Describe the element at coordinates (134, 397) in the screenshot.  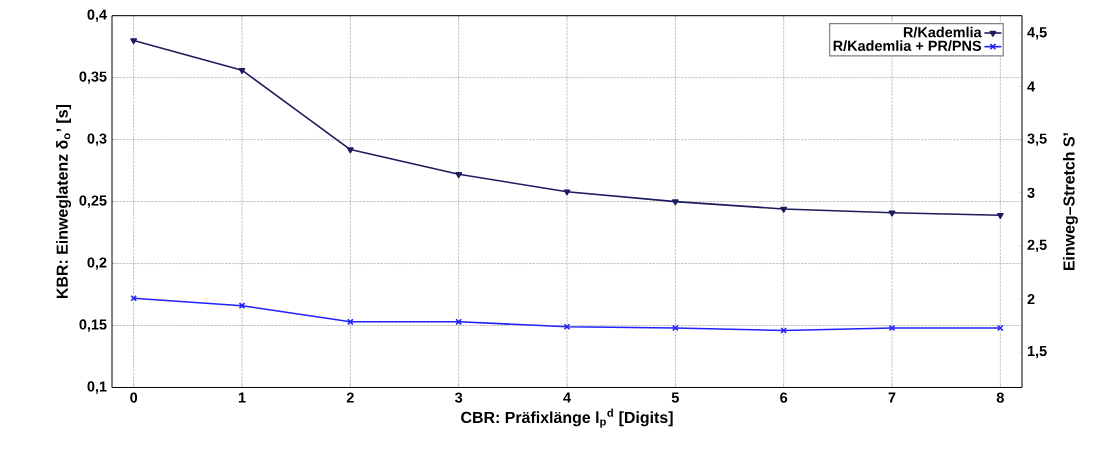
I see `x-tick-label: 0` at that location.